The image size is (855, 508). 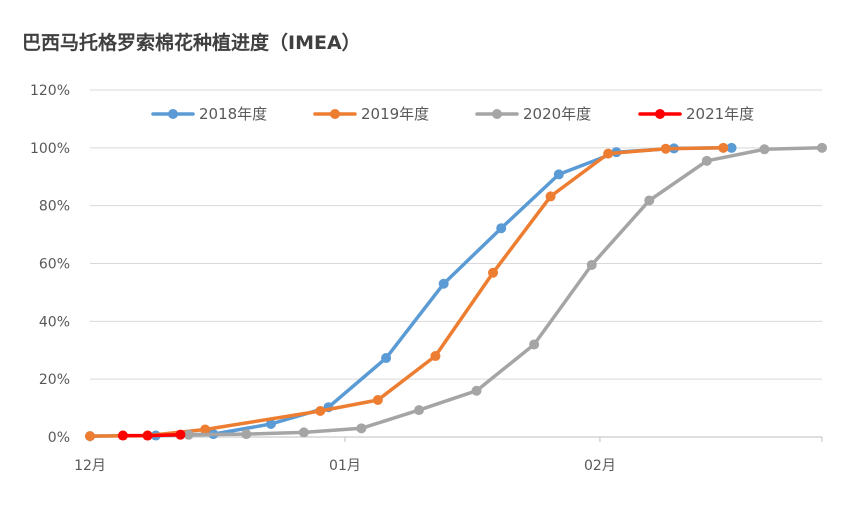 What do you see at coordinates (345, 466) in the screenshot?
I see `x-tick-label: 01月` at bounding box center [345, 466].